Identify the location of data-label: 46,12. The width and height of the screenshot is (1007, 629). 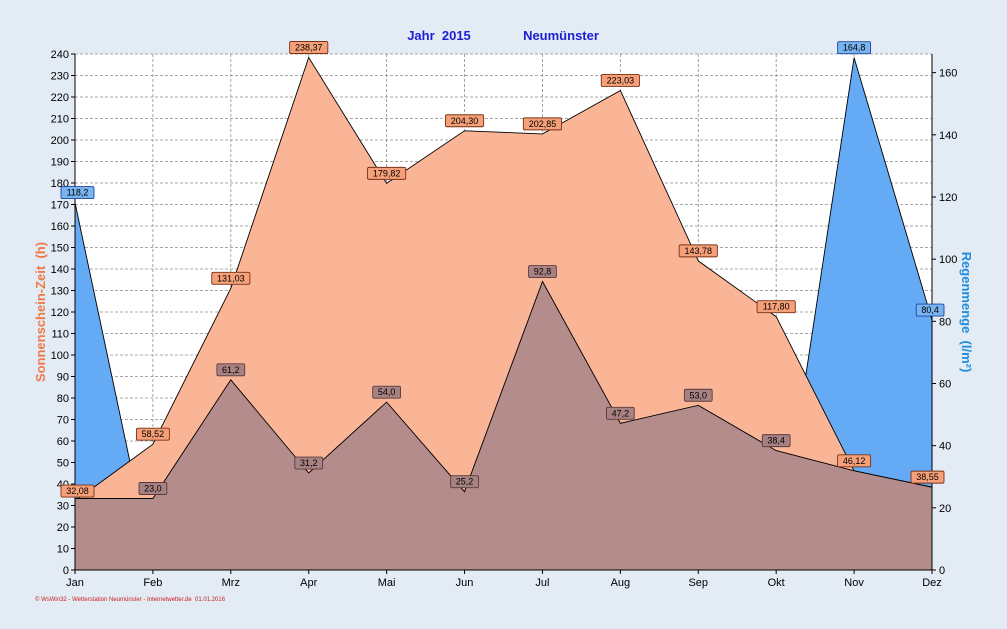
(854, 461).